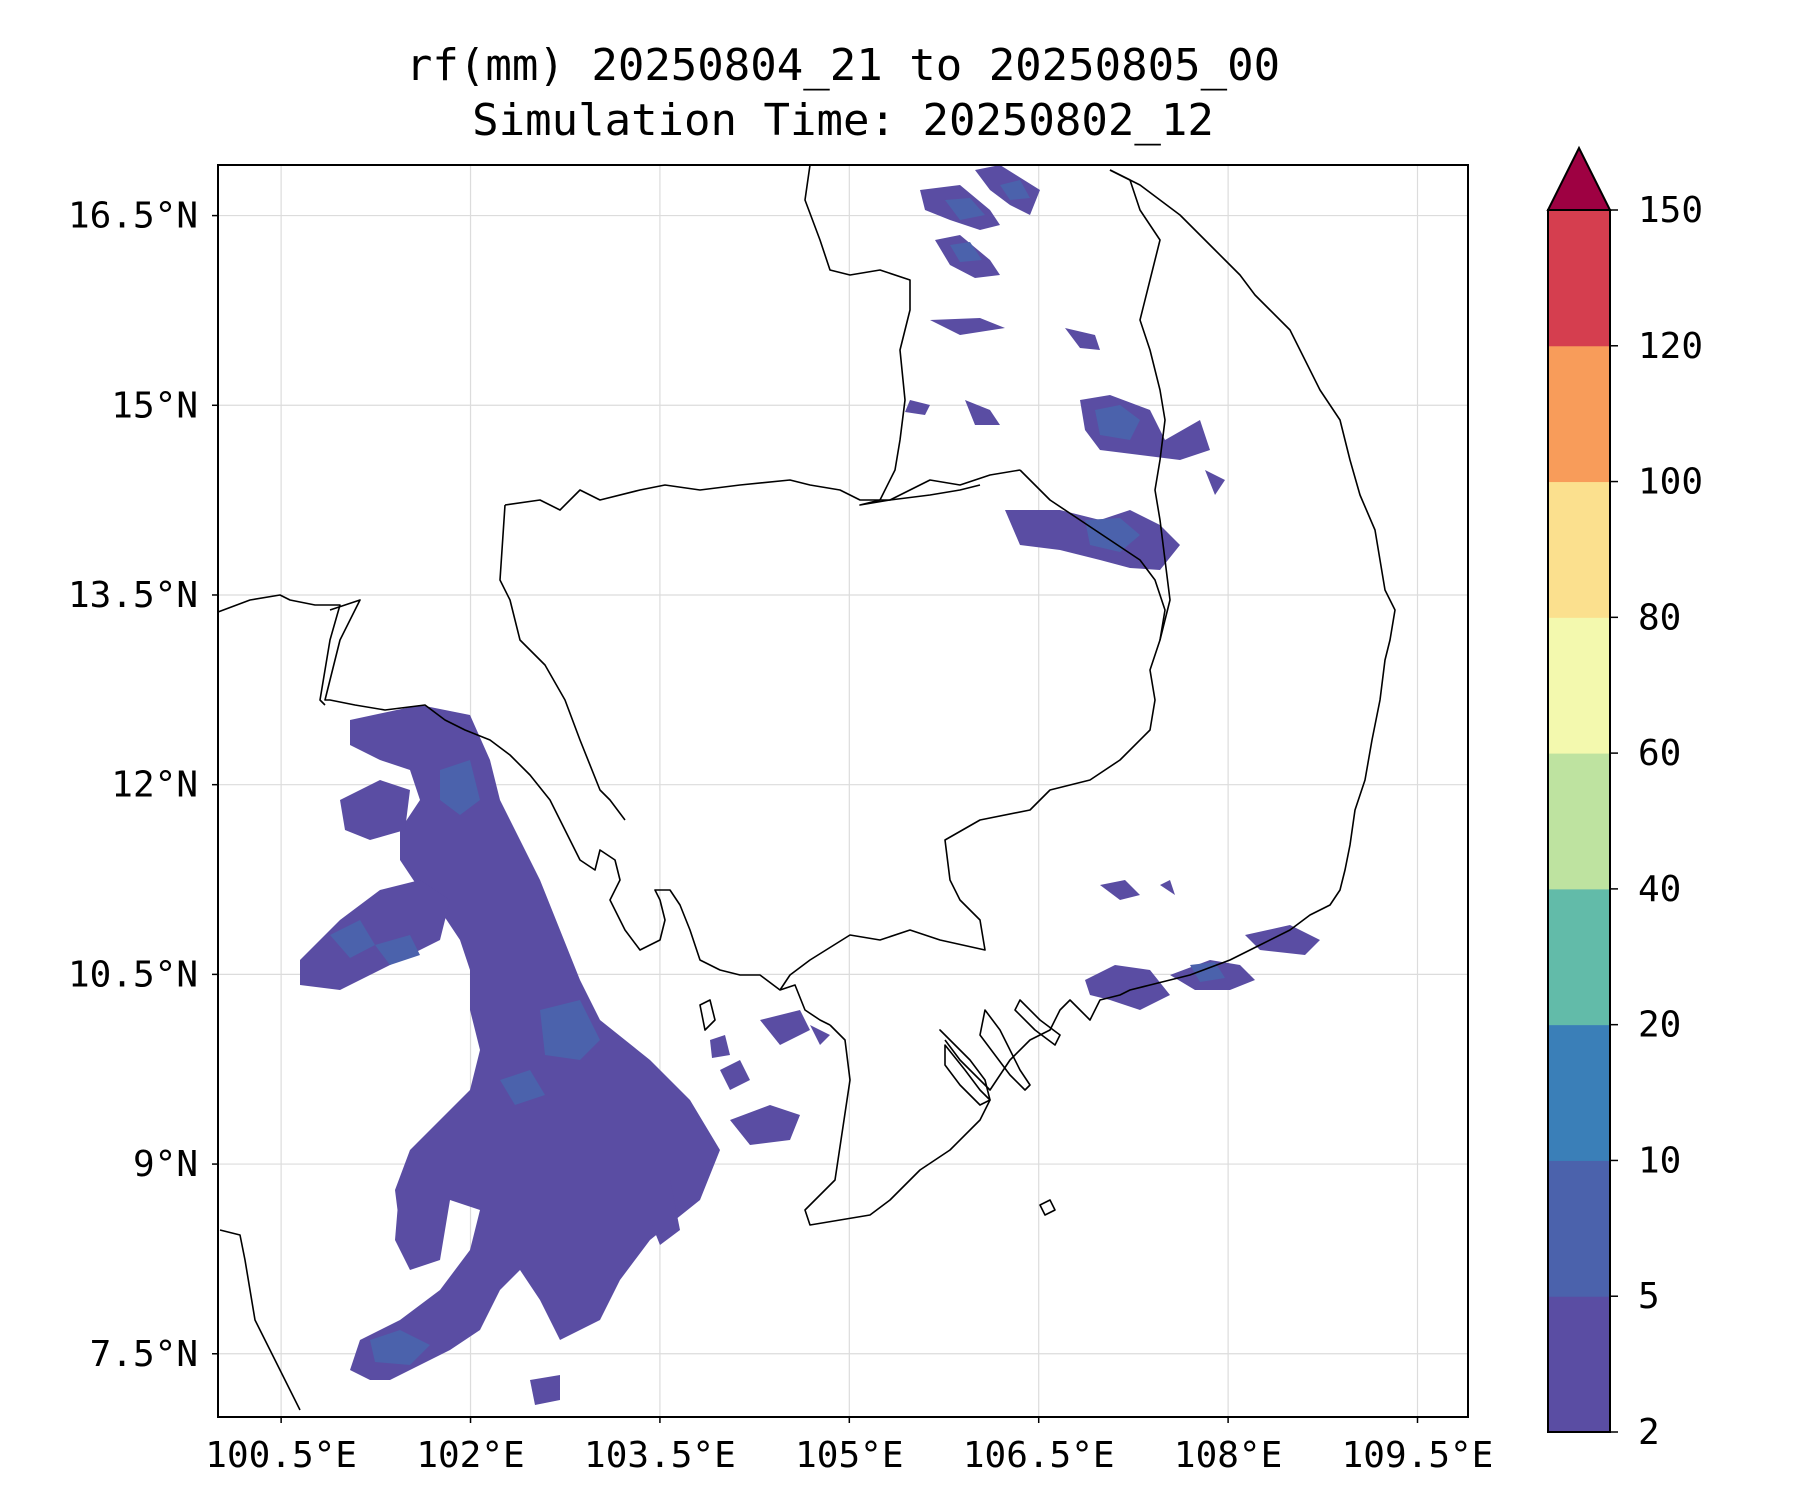  Describe the element at coordinates (421, 662) in the screenshot. I see `border-thailand-cambodia` at that location.